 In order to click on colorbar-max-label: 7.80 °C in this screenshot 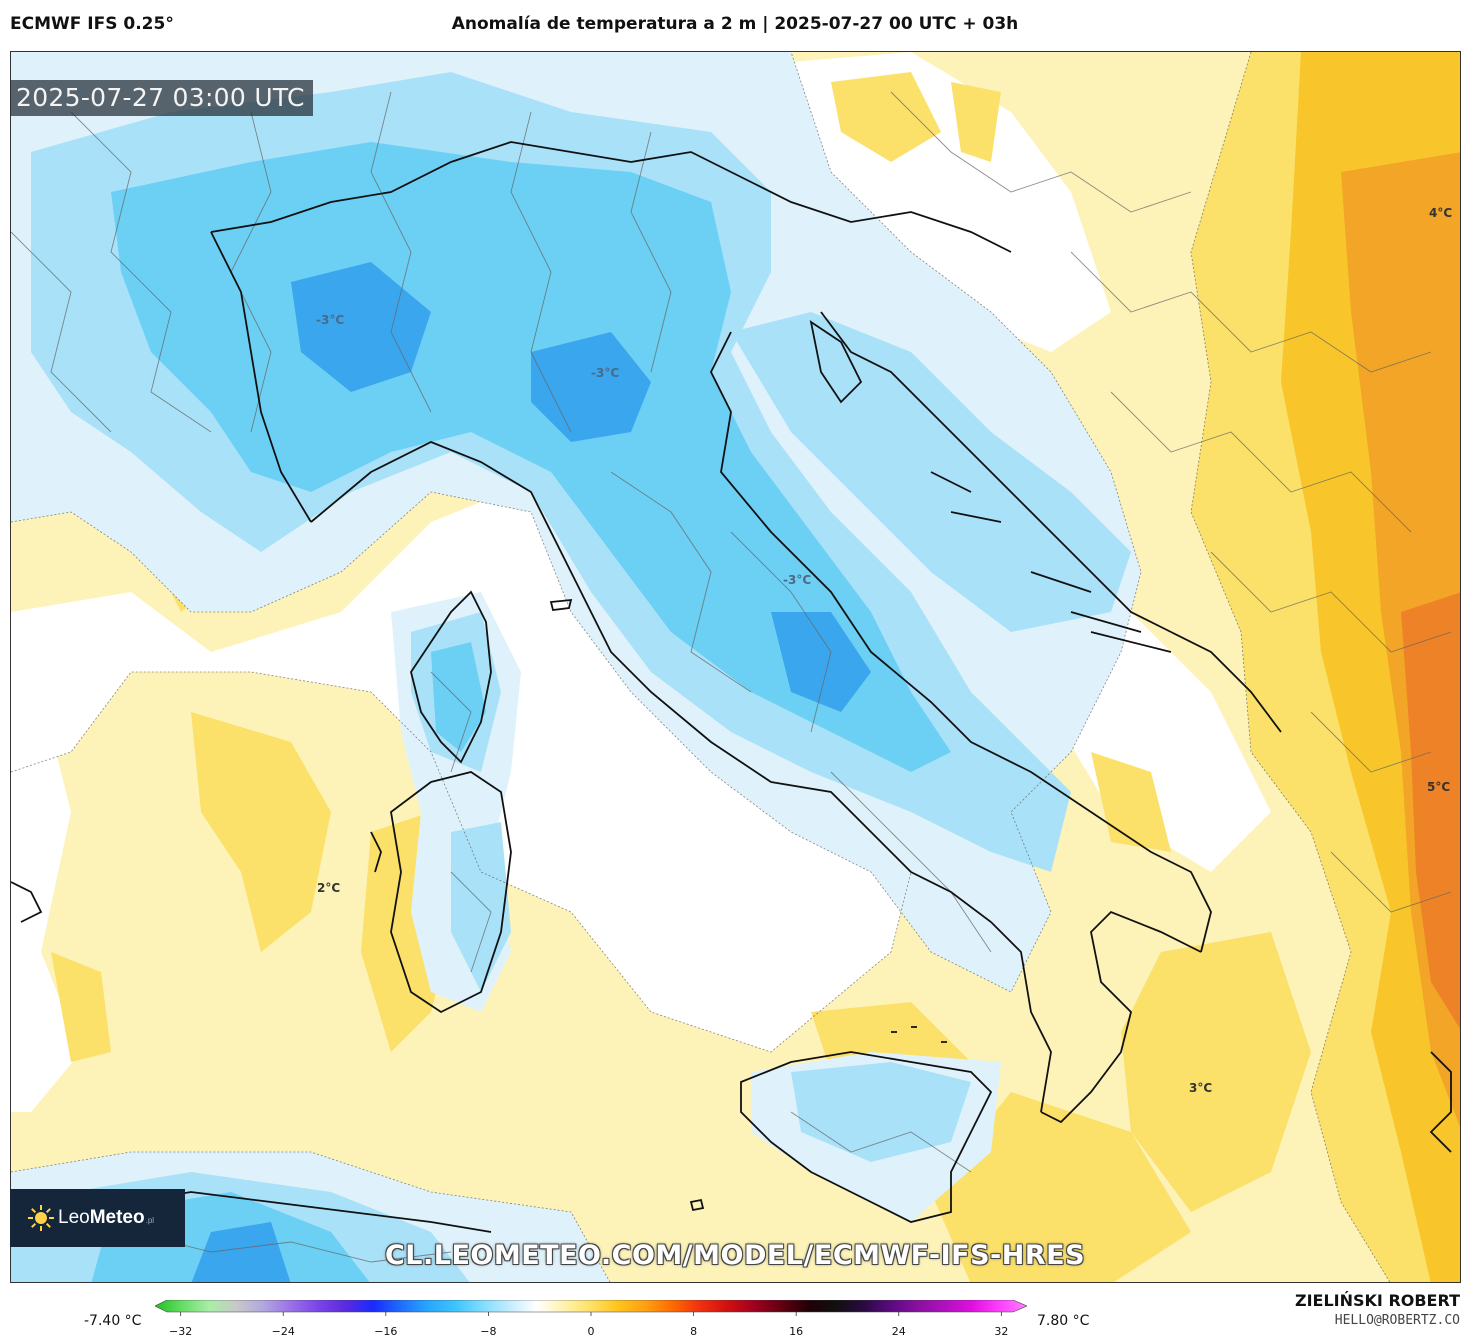, I will do `click(1063, 1321)`.